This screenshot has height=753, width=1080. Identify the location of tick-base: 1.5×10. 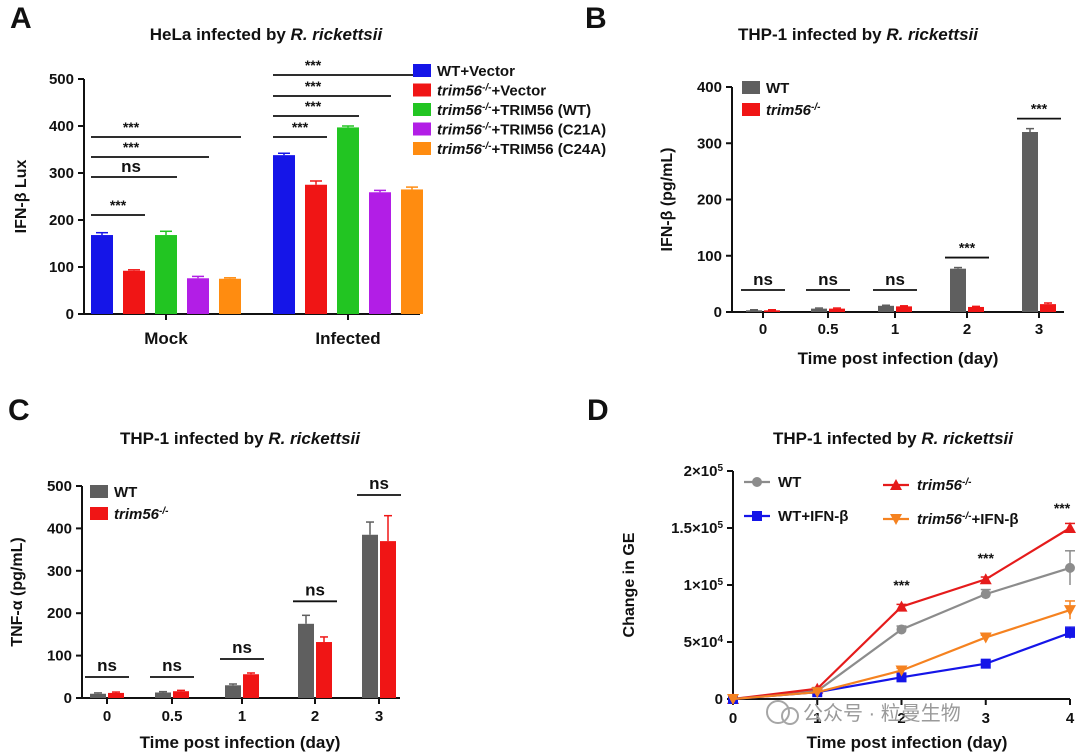
(694, 528).